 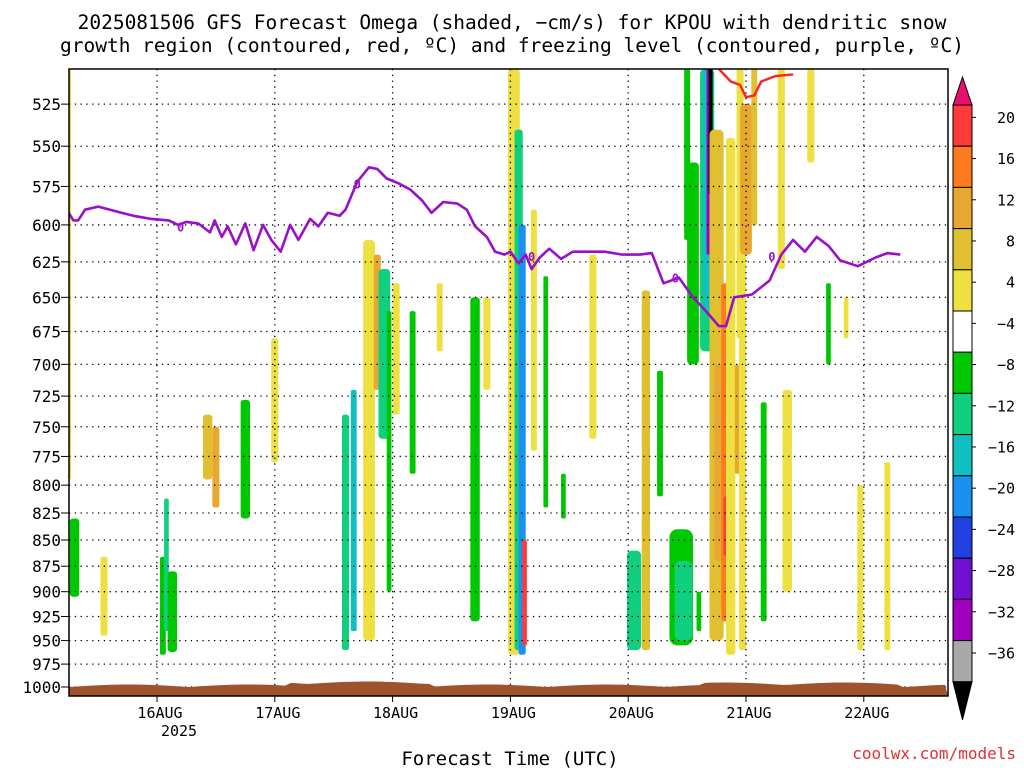 I want to click on y-tick-label-650: 650, so click(x=46, y=297).